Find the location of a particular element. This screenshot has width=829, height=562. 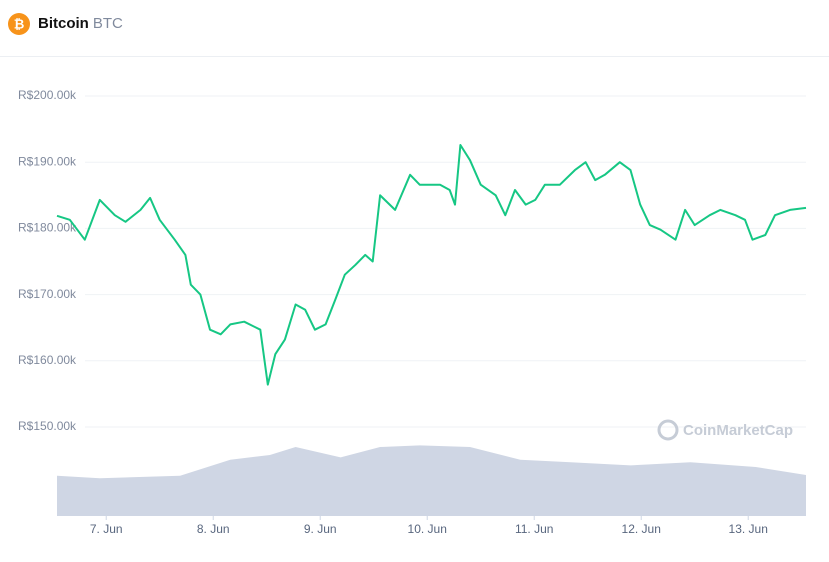

coin-symbol: BTC is located at coordinates (108, 23).